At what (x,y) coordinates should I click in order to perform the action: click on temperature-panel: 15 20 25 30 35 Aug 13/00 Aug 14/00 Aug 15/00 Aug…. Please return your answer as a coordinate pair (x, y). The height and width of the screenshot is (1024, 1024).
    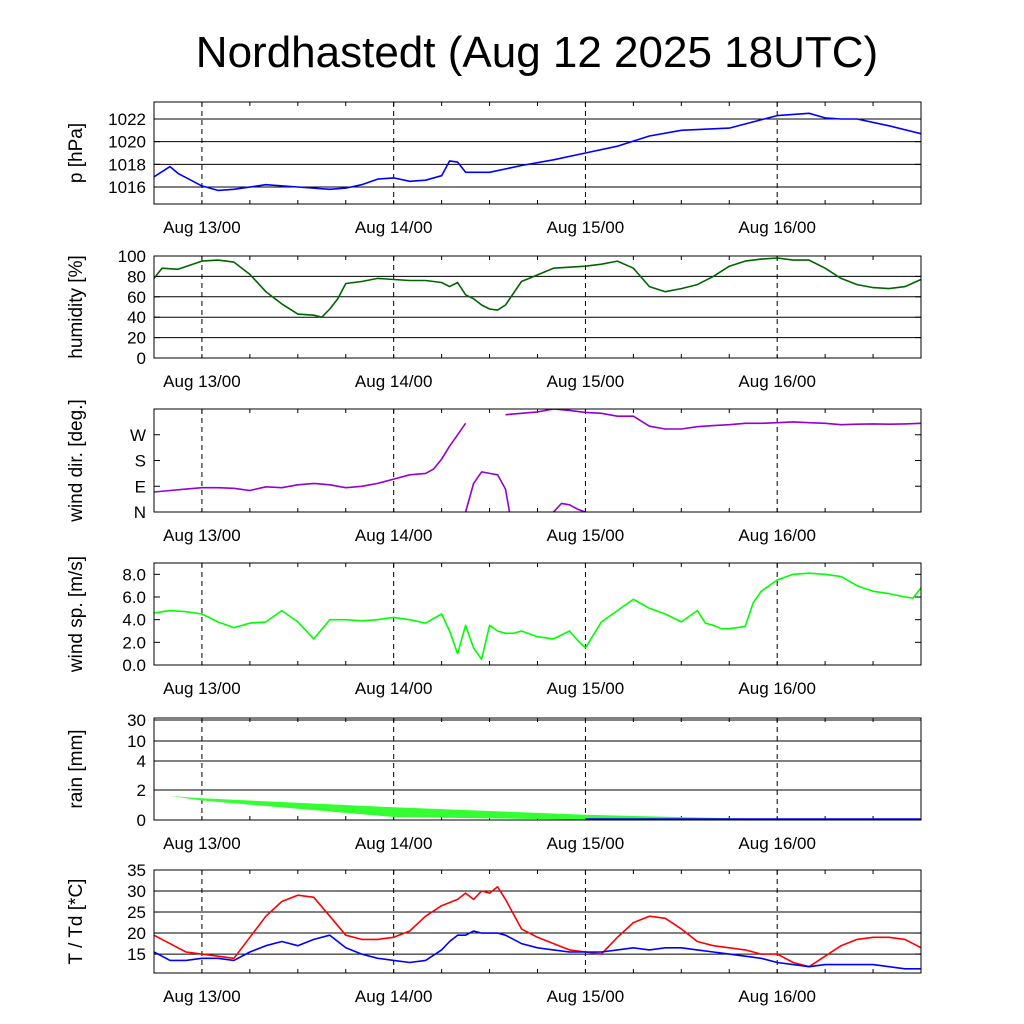
    Looking at the image, I should click on (494, 933).